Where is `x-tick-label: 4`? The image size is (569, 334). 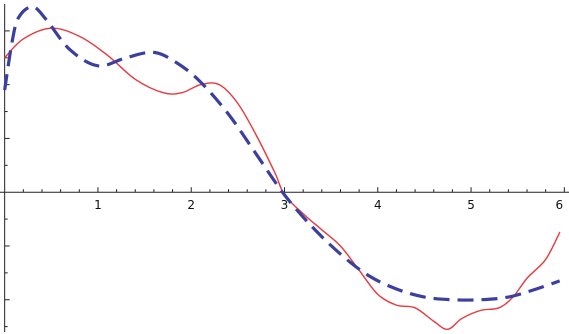 x-tick-label: 4 is located at coordinates (378, 205).